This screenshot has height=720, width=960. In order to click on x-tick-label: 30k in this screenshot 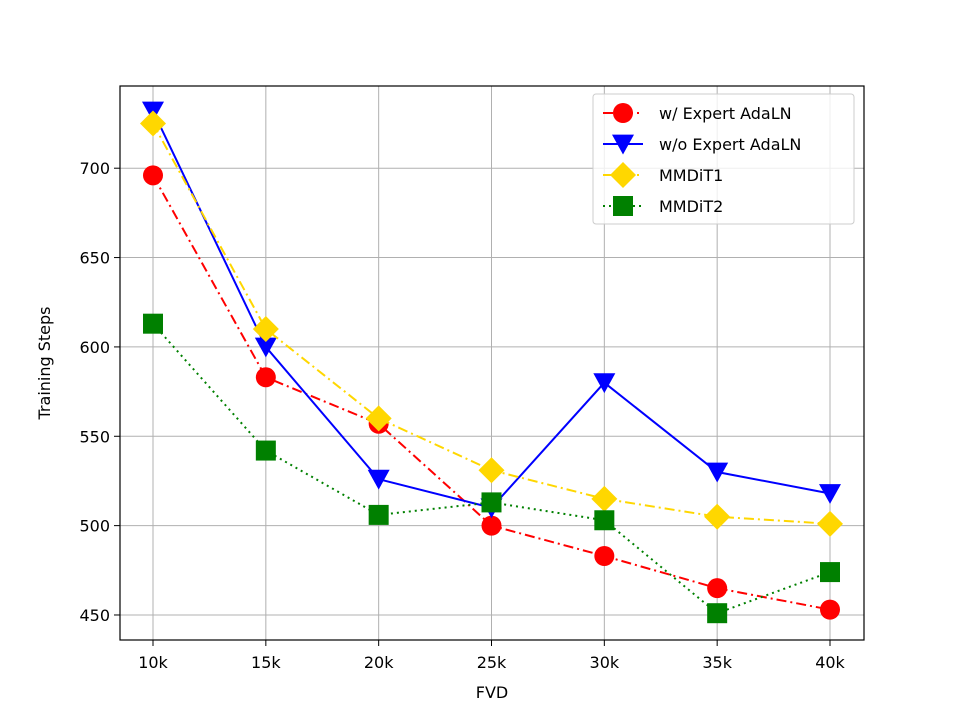, I will do `click(605, 662)`.